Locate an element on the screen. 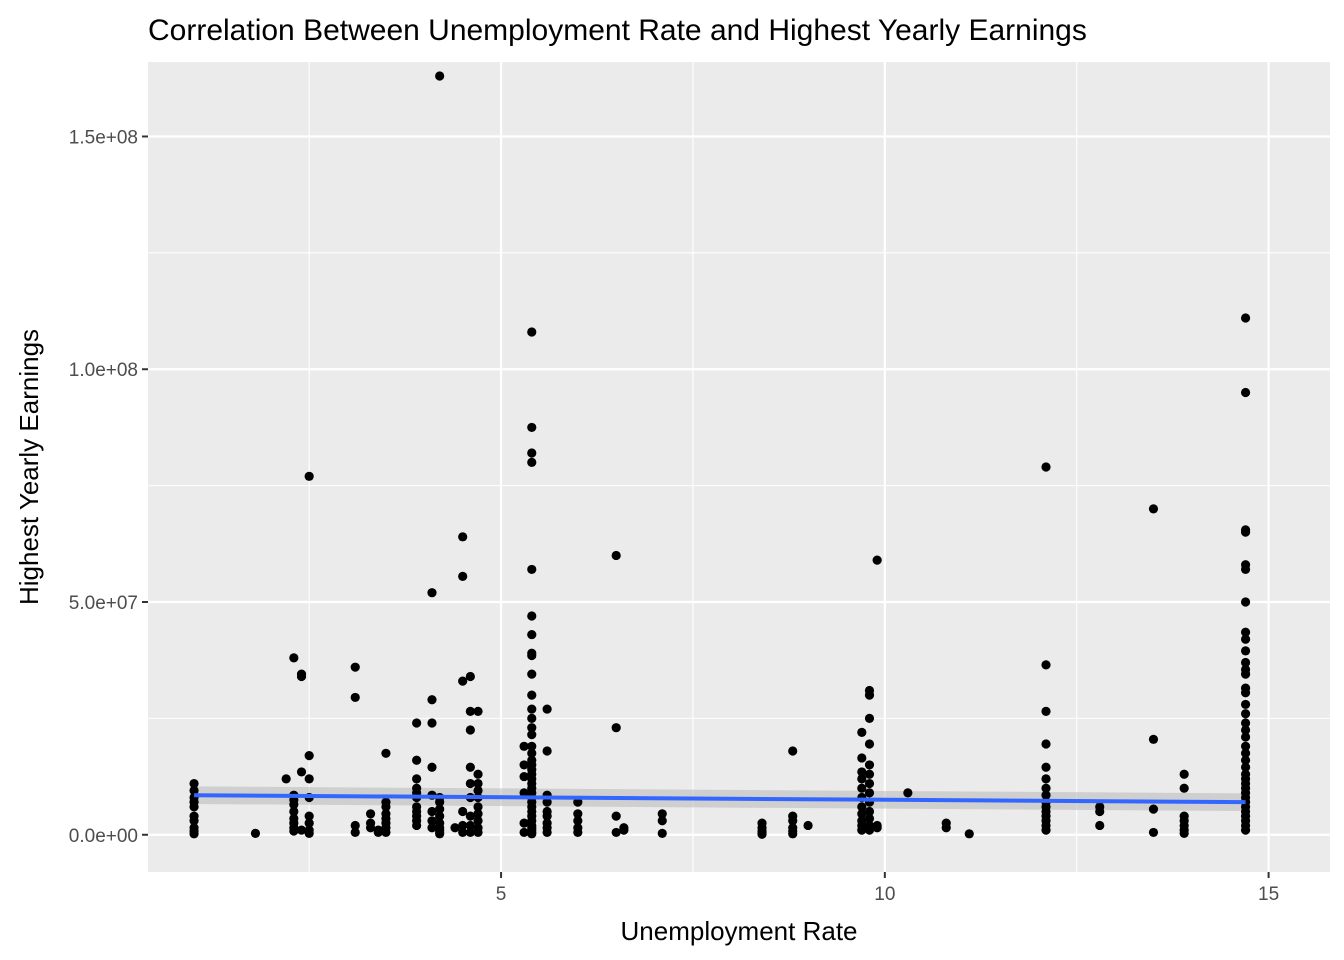 The height and width of the screenshot is (960, 1344). y-axis-title: Highest Yearly Earnings is located at coordinates (29, 467).